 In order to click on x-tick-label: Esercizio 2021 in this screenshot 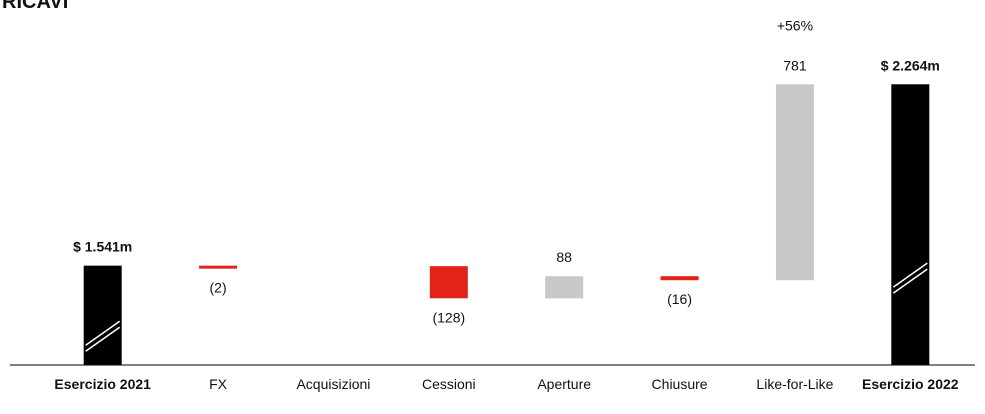, I will do `click(102, 384)`.